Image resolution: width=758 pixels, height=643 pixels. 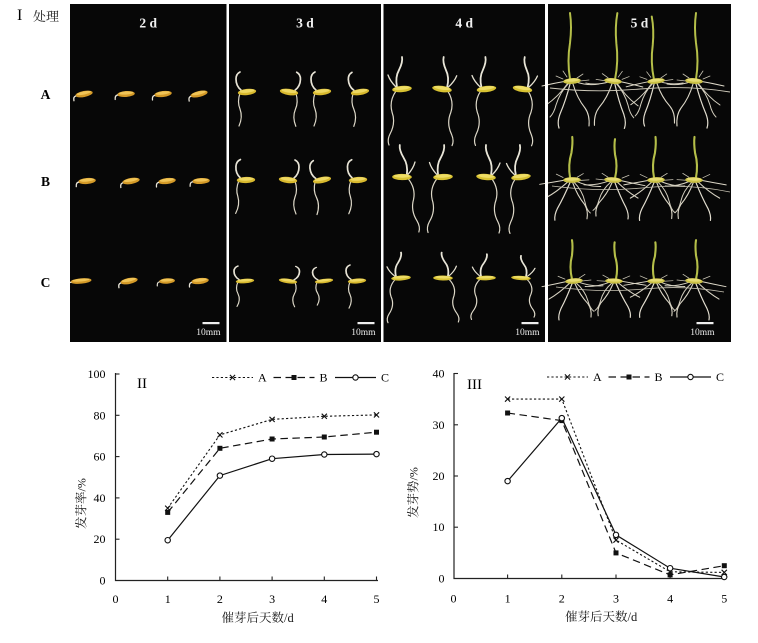 What do you see at coordinates (439, 425) in the screenshot?
I see `svg-text: 30` at bounding box center [439, 425].